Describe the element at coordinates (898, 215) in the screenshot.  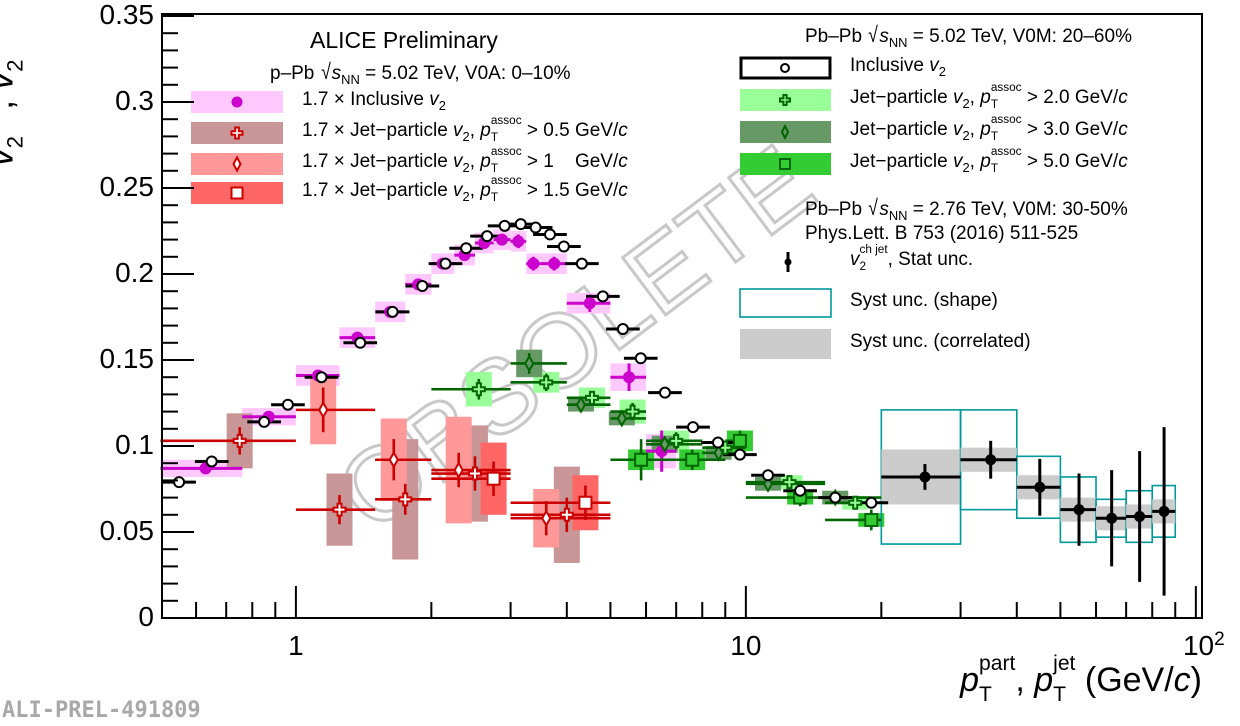
I see `text-segment: NN` at that location.